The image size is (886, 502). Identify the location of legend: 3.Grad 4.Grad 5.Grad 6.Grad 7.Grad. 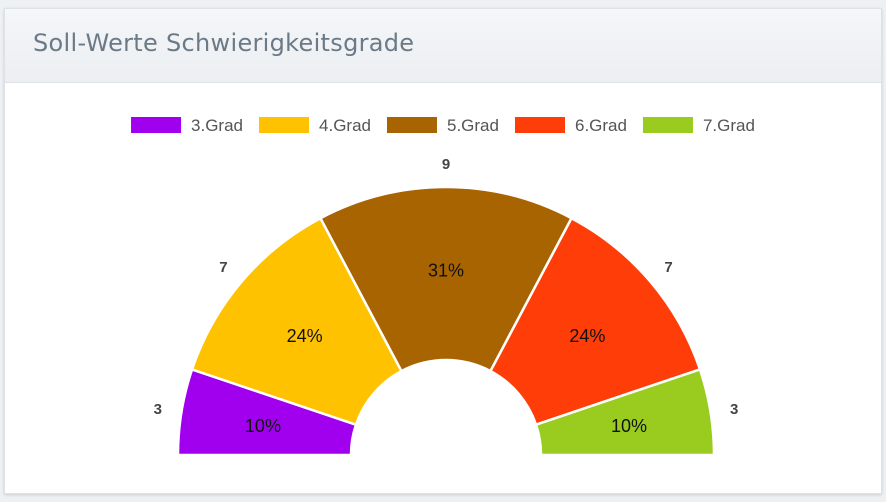
(443, 125).